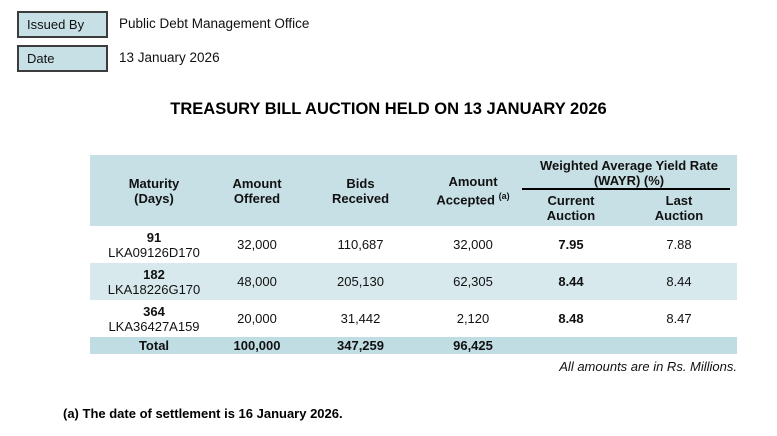 Image resolution: width=777 pixels, height=436 pixels. I want to click on amounts-unit-note: All amounts are in Rs. Millions., so click(648, 366).